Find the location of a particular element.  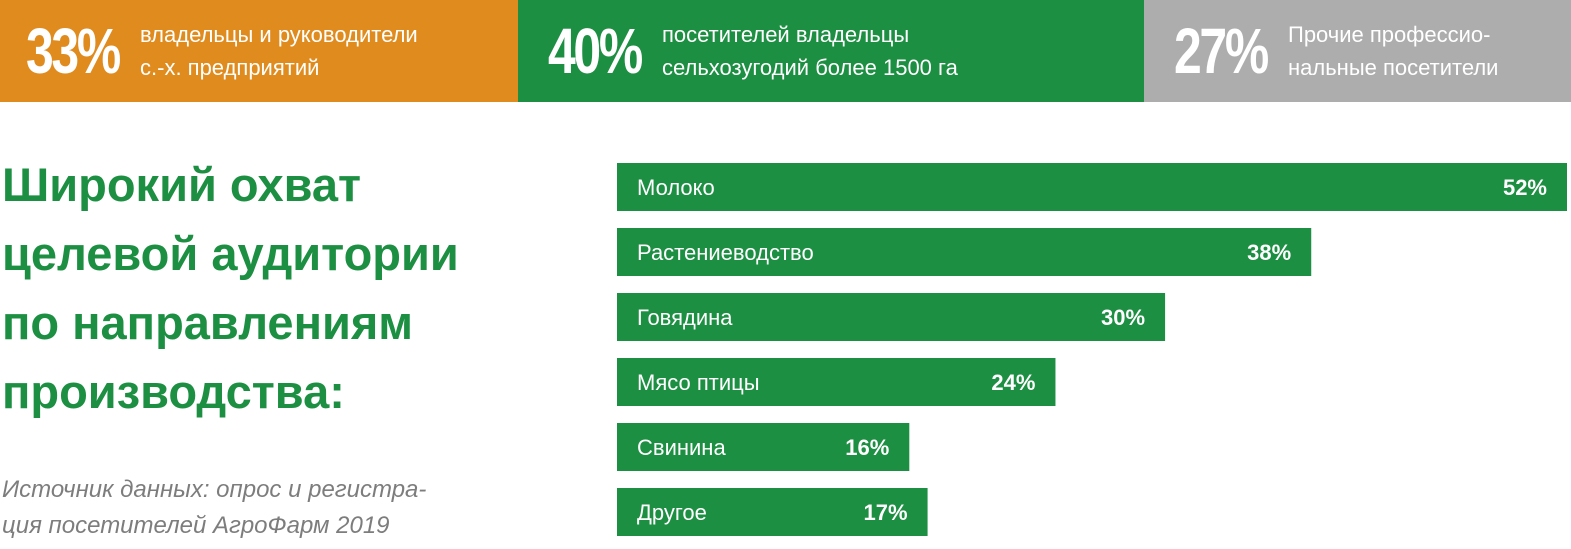

bar-value-label: 38% is located at coordinates (1269, 252).